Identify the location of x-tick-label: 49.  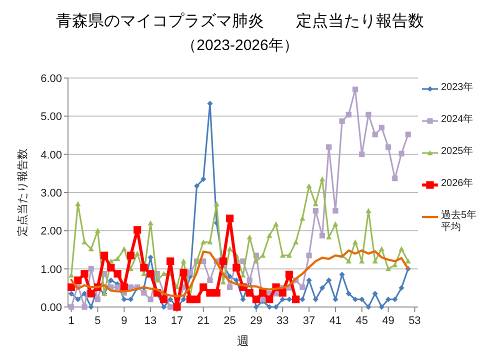
(388, 321).